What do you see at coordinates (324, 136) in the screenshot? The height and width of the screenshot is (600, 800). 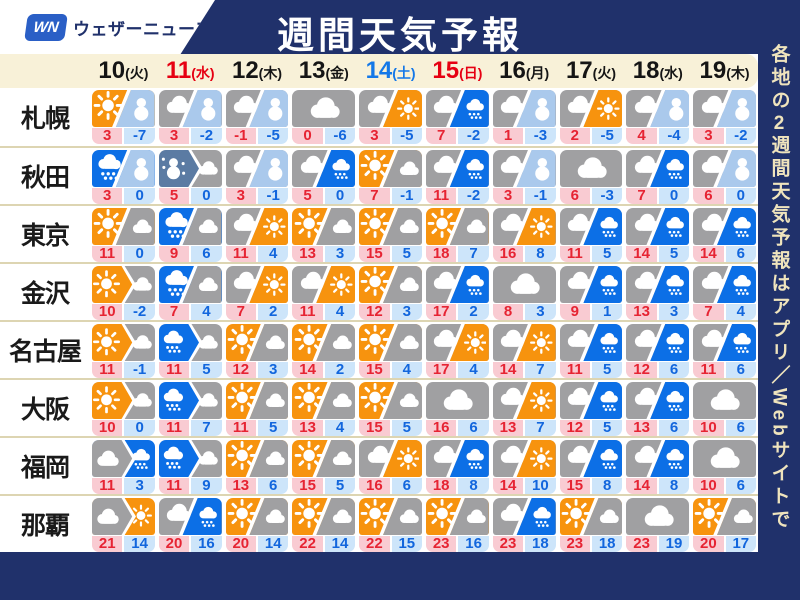 I see `temp-band: 0 -6` at bounding box center [324, 136].